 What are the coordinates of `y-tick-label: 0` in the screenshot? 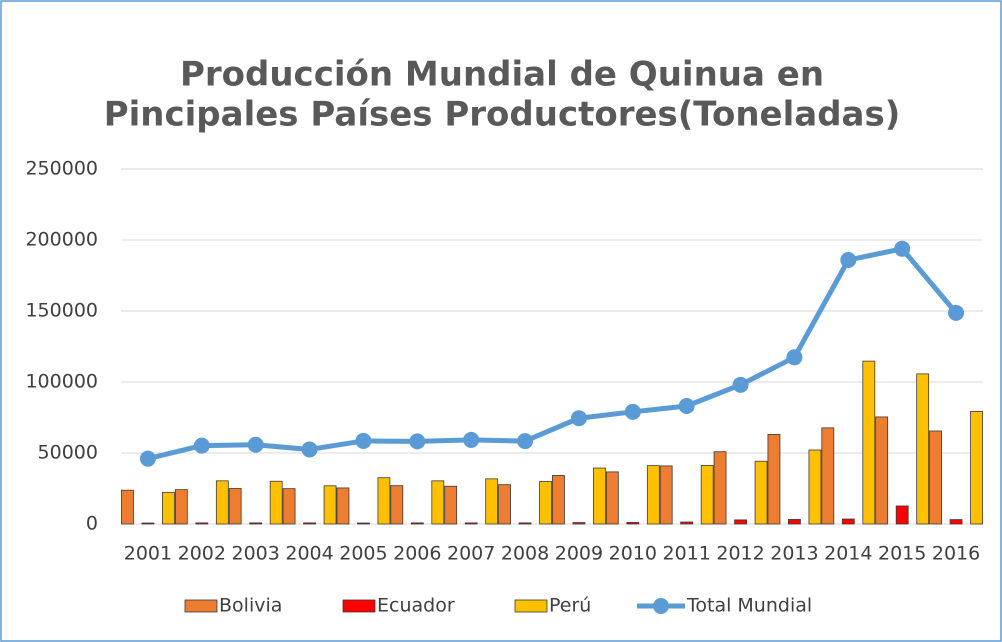 It's located at (92, 524).